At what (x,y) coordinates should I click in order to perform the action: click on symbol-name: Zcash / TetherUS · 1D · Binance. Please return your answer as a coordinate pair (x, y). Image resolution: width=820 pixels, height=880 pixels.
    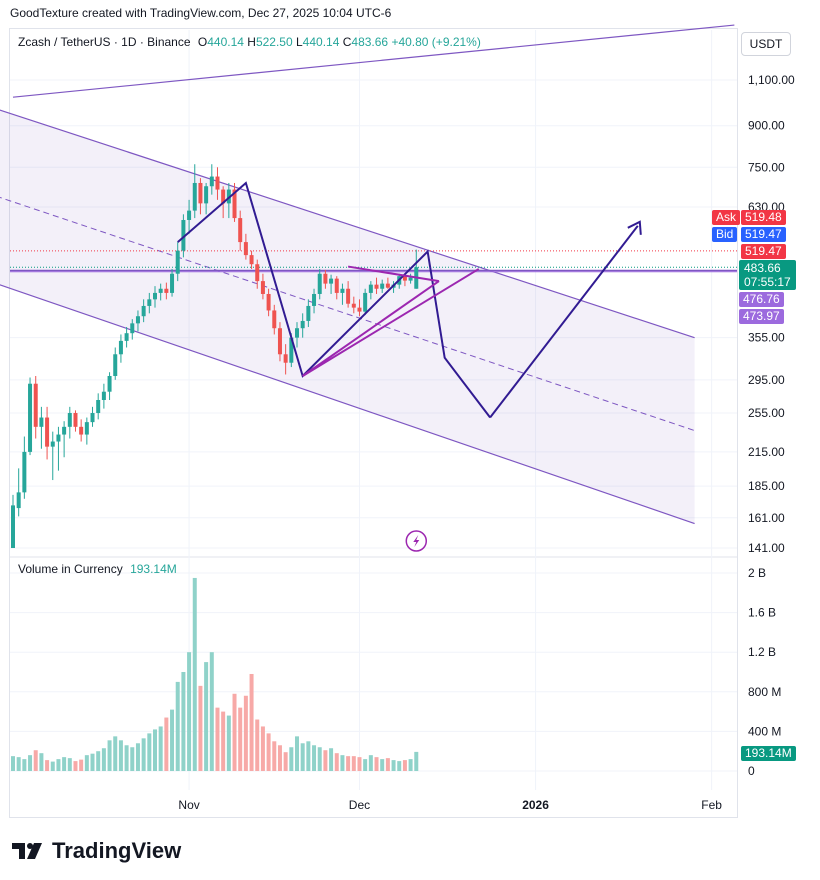
    Looking at the image, I should click on (104, 42).